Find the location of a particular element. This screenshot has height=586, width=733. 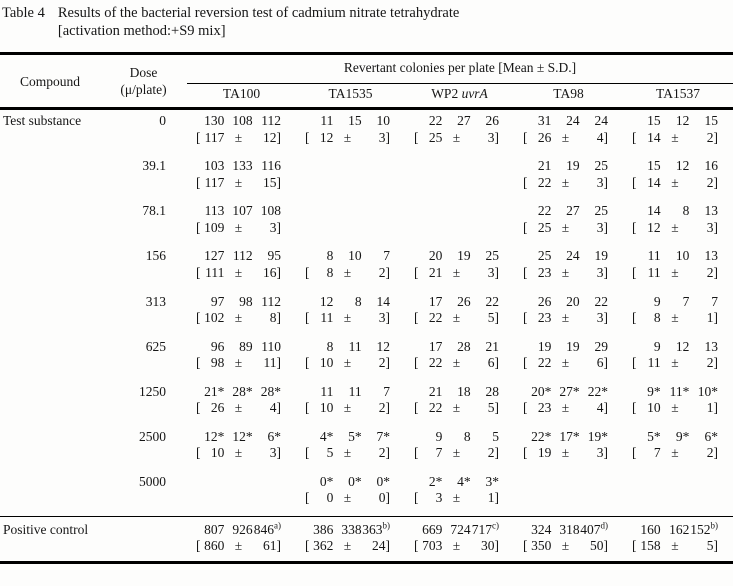

count-value: 26 is located at coordinates (544, 301).